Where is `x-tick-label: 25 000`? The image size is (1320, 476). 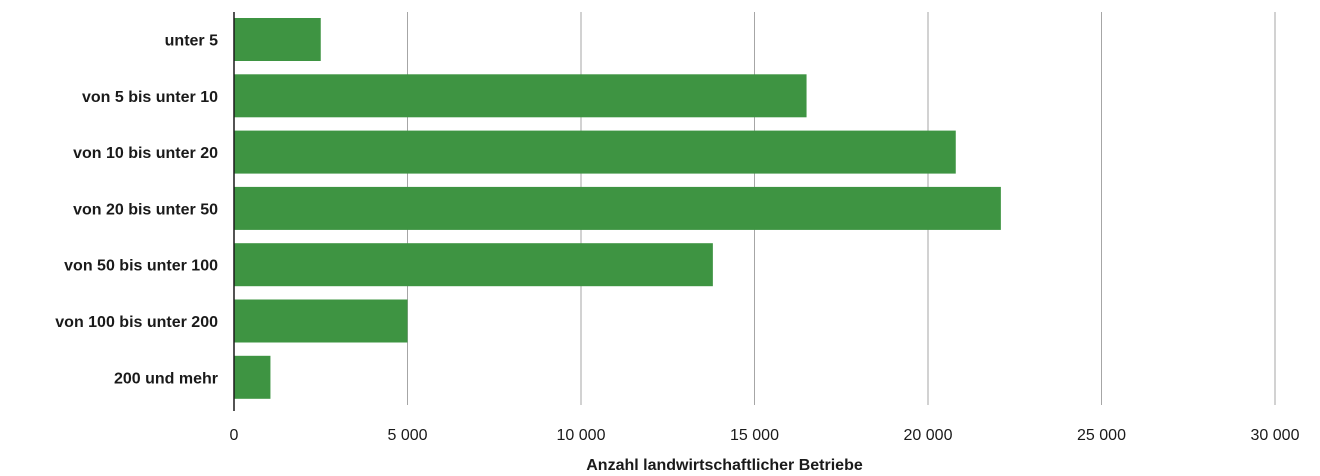 x-tick-label: 25 000 is located at coordinates (1101, 435).